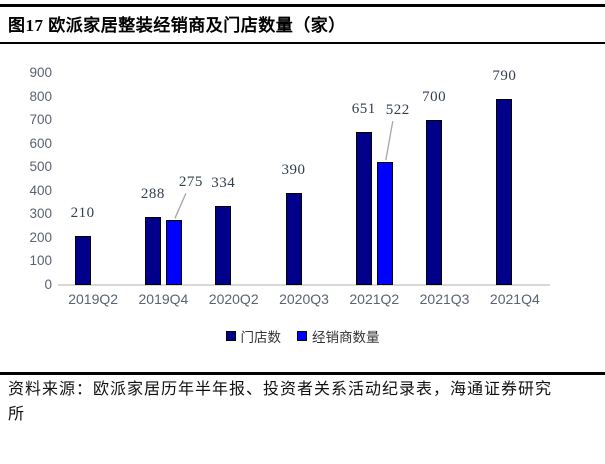 The width and height of the screenshot is (605, 464). I want to click on y-tick-label: 600, so click(40, 143).